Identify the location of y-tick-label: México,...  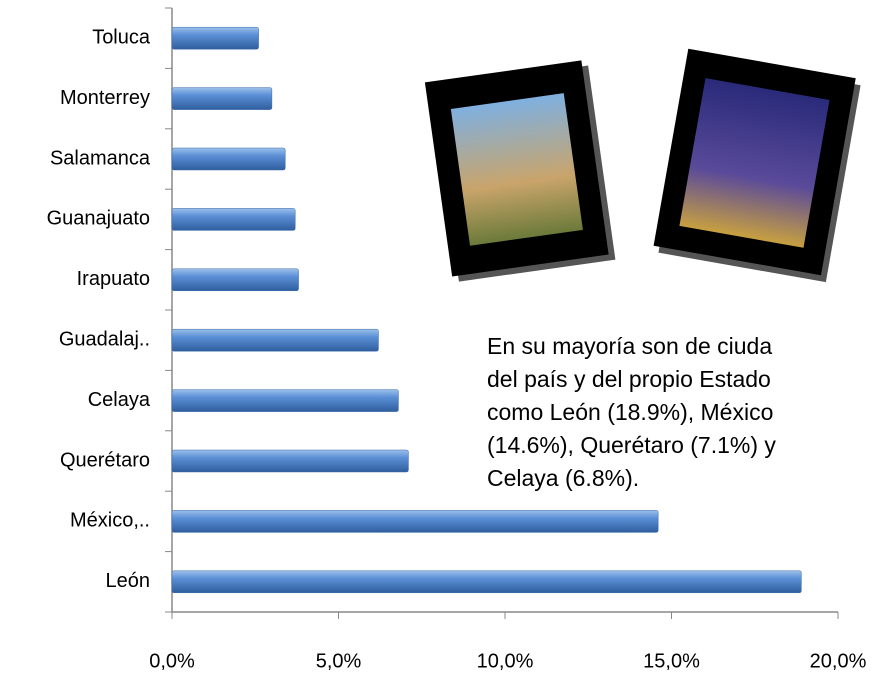
(110, 521).